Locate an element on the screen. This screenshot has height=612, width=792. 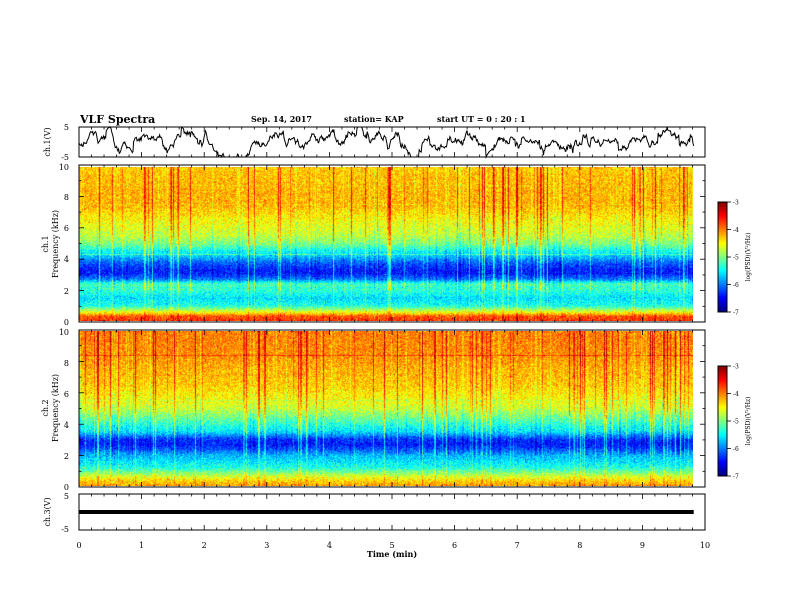
ch2-spectrogram-ylabel: Frequency (kHz) is located at coordinates (55, 408).